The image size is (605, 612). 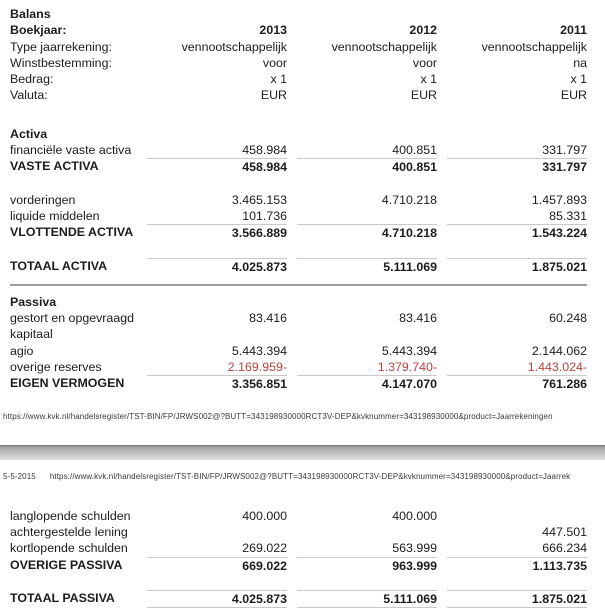 I want to click on row-label: liquide middelen, so click(x=55, y=215).